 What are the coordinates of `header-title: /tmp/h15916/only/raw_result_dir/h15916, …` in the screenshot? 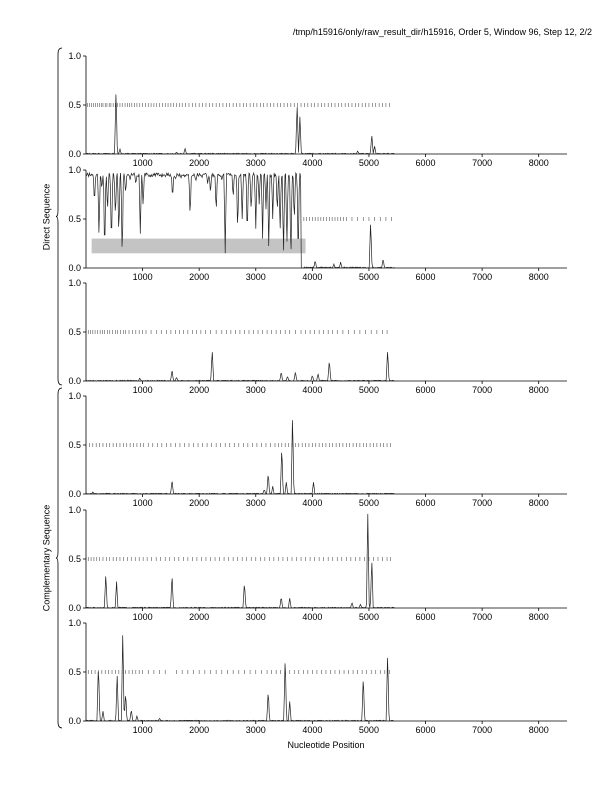 It's located at (442, 32).